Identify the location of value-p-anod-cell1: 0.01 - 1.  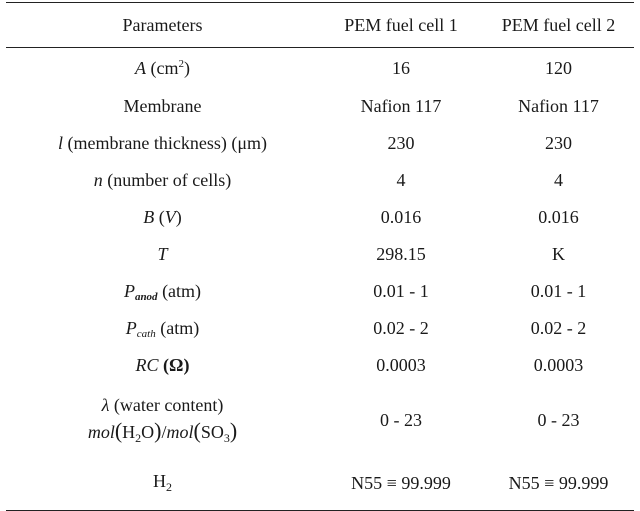
(401, 291).